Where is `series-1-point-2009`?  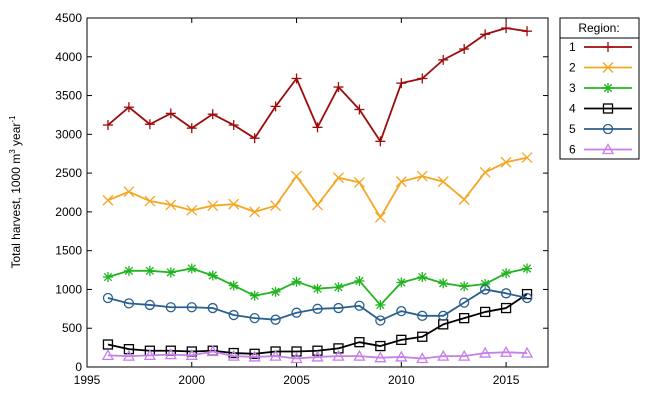
series-1-point-2009 is located at coordinates (380, 141).